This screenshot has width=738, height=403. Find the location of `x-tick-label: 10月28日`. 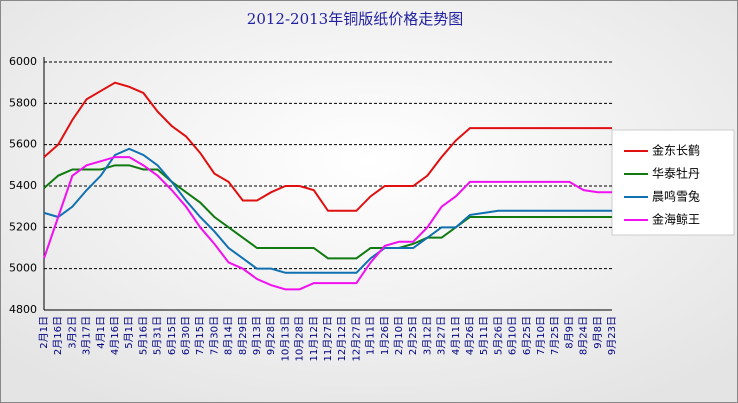

x-tick-label: 10月28日 is located at coordinates (300, 338).